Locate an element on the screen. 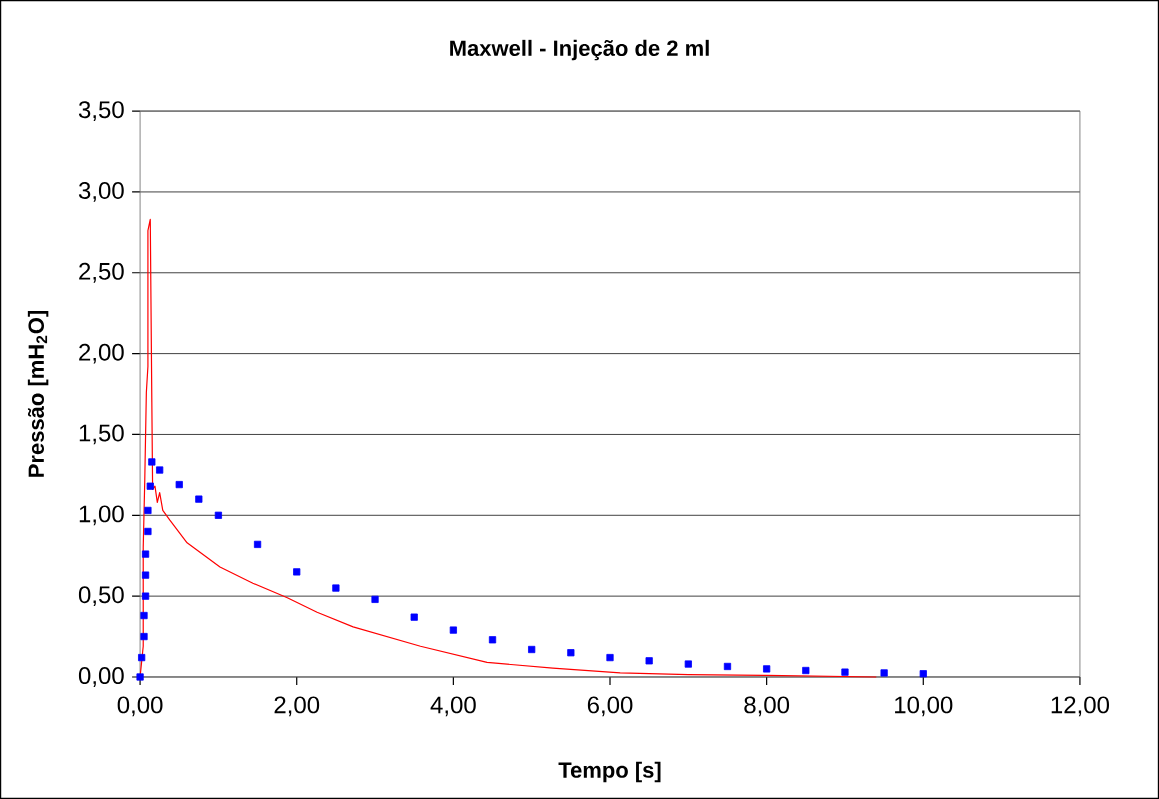 The image size is (1159, 799). y-tick-label: 1,50 is located at coordinates (101, 434).